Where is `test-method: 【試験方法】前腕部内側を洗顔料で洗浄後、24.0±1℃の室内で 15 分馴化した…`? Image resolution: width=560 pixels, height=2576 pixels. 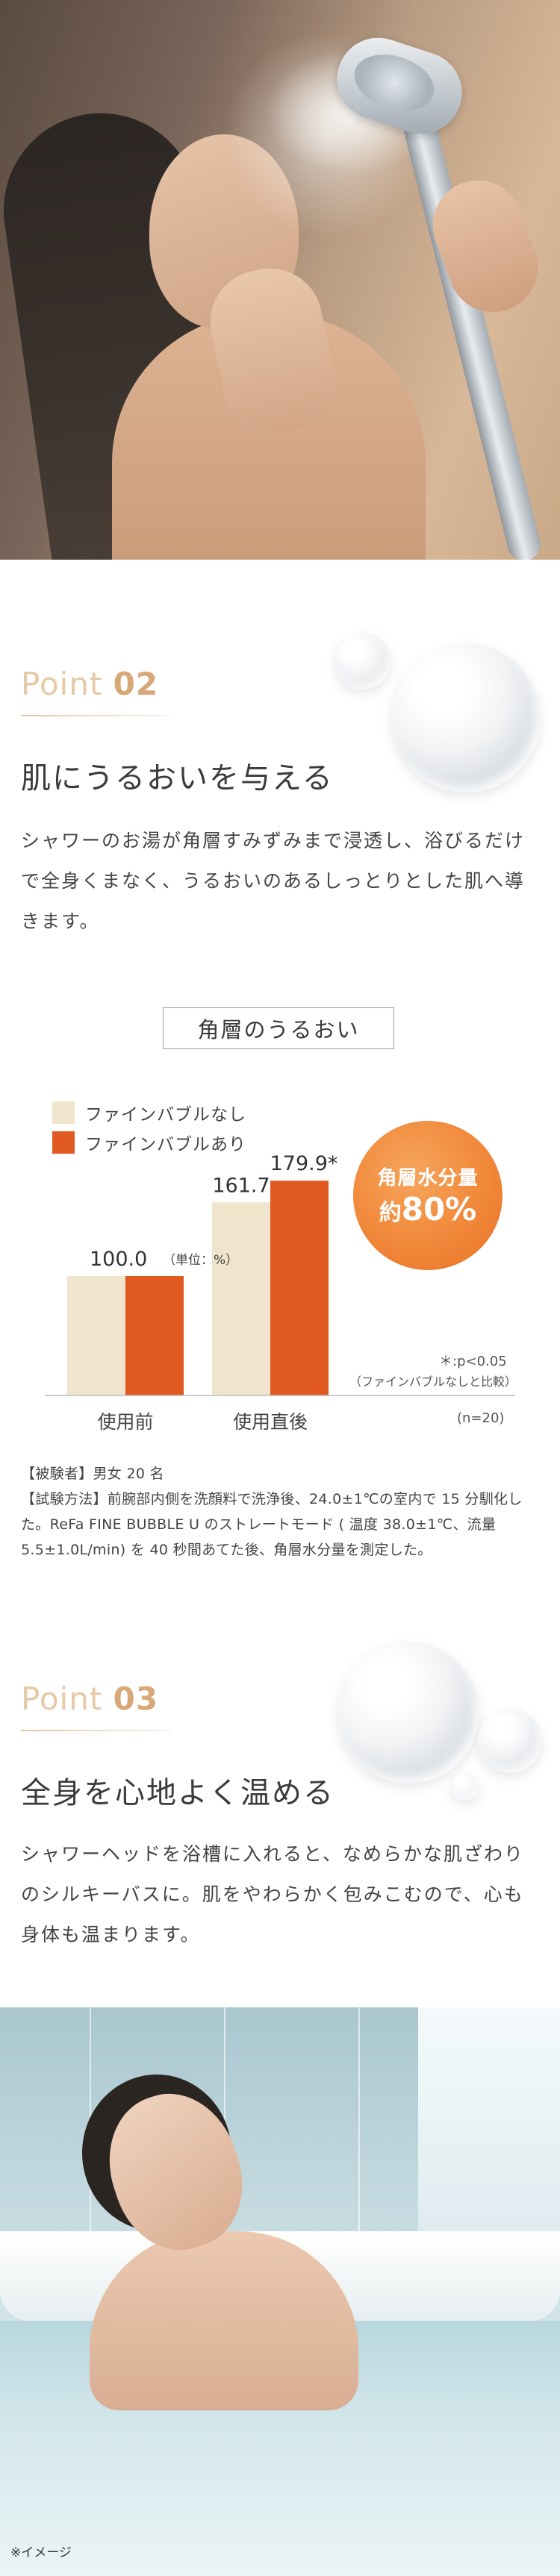 test-method: 【試験方法】前腕部内側を洗顔料で洗浄後、24.0±1℃の室内で 15 分馴化した… is located at coordinates (272, 1524).